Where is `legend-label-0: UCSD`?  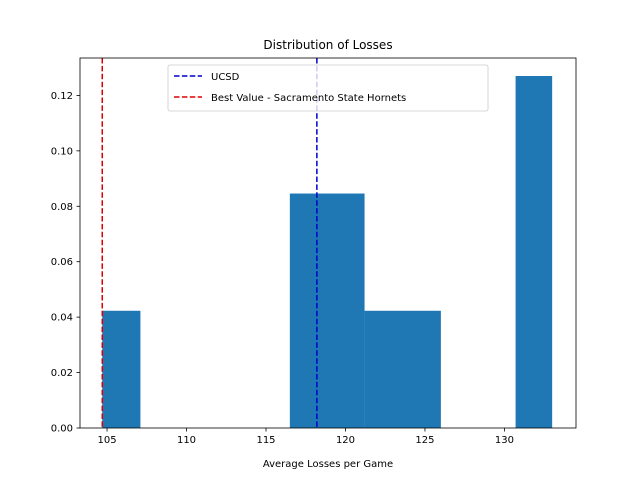
legend-label-0: UCSD is located at coordinates (225, 77).